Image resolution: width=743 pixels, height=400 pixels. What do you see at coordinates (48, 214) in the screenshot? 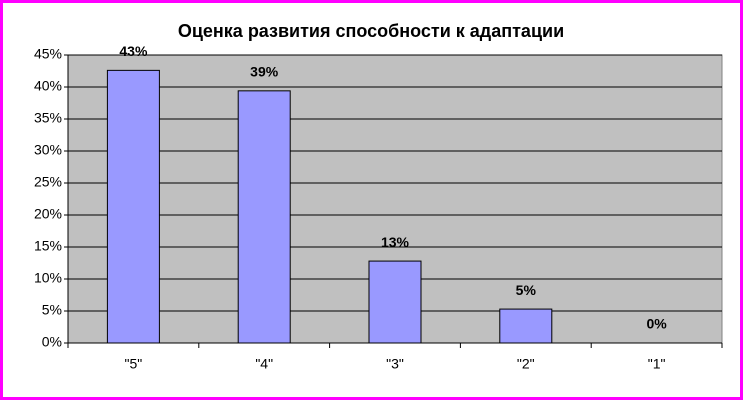
I see `y-tick-label: 20%` at bounding box center [48, 214].